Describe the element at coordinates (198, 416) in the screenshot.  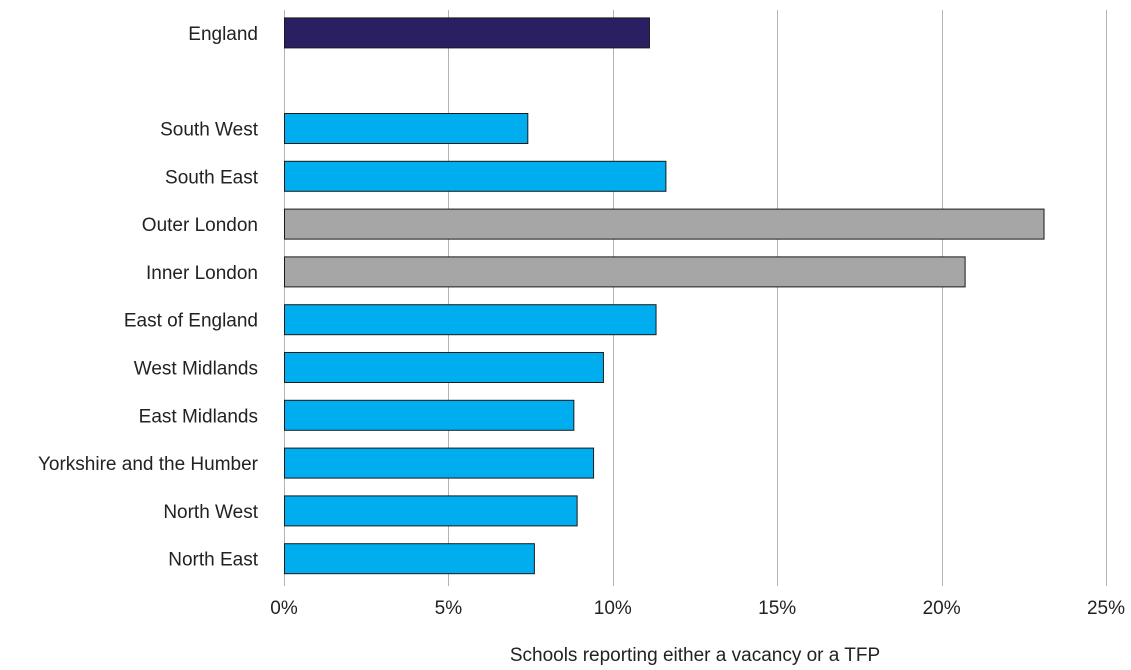
I see `category-label: East Midlands` at that location.